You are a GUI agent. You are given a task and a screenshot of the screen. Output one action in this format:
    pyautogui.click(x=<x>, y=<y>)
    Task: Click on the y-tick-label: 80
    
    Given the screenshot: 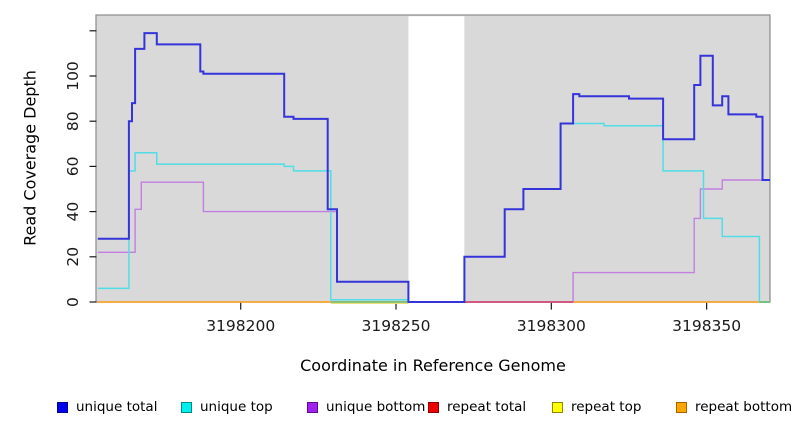 What is the action you would take?
    pyautogui.click(x=73, y=121)
    